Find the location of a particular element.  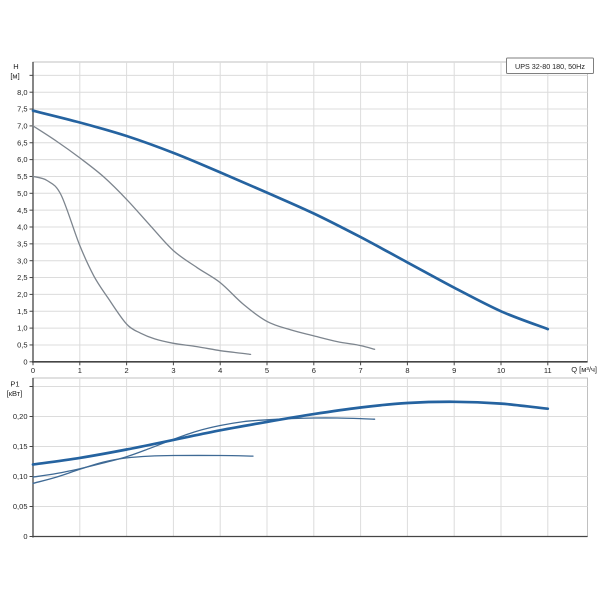

x-tick-label: 8 is located at coordinates (407, 370).